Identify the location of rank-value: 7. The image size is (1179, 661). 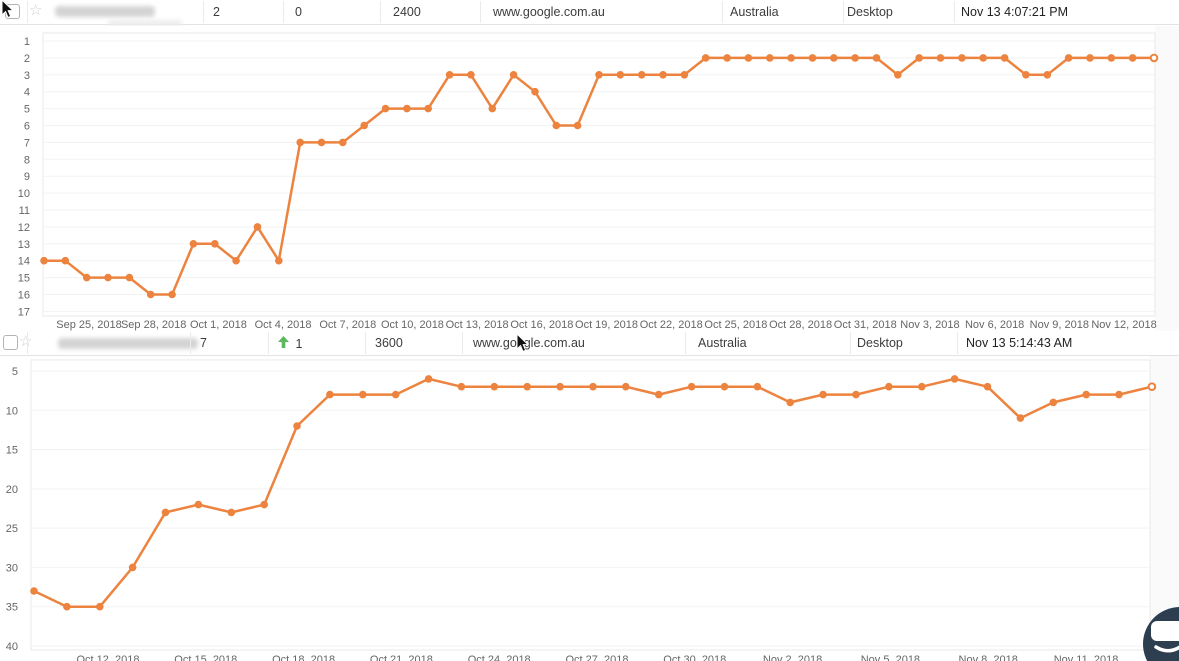
(203, 343).